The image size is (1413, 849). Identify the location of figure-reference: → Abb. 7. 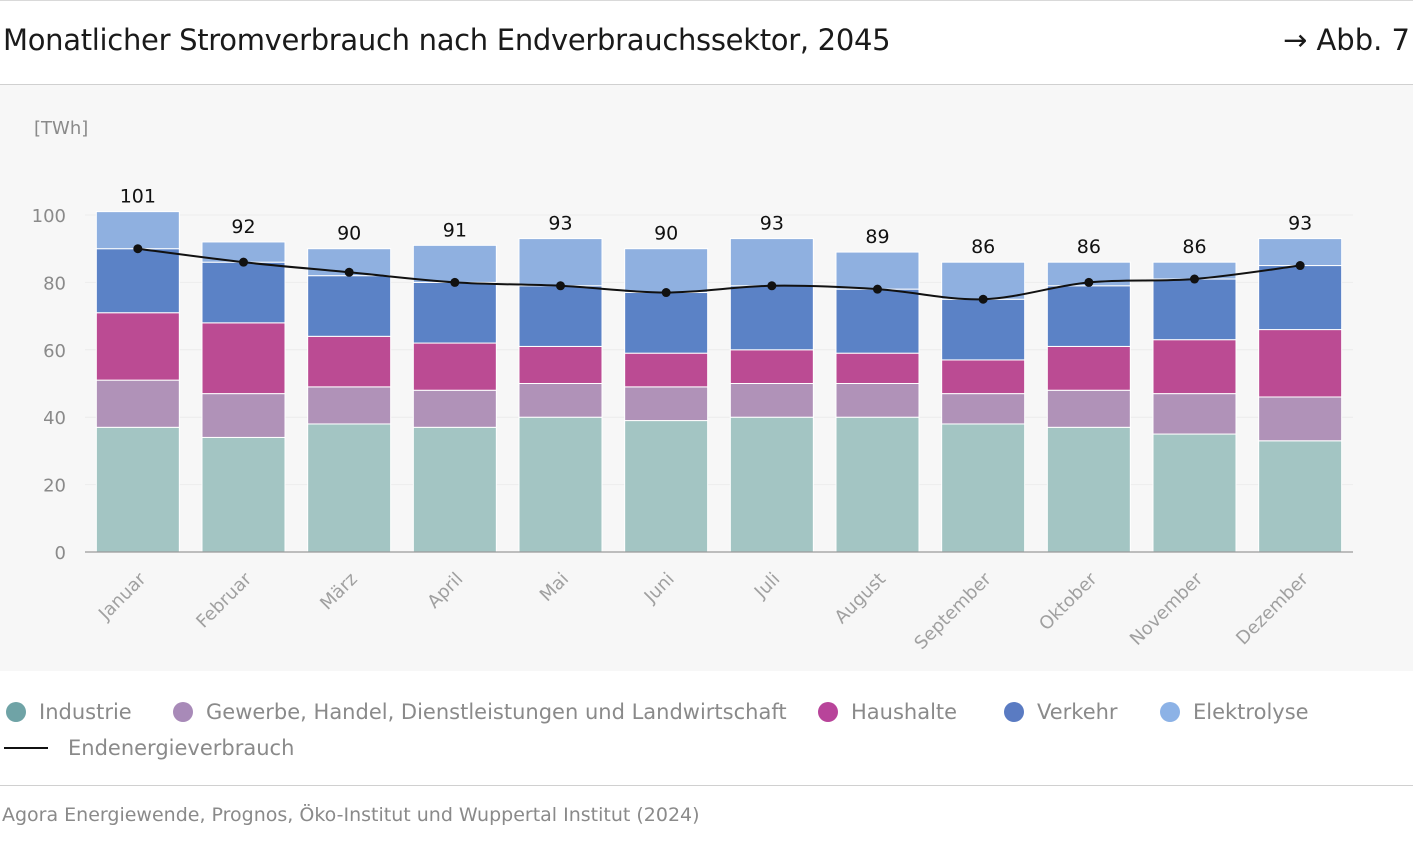
(1346, 40).